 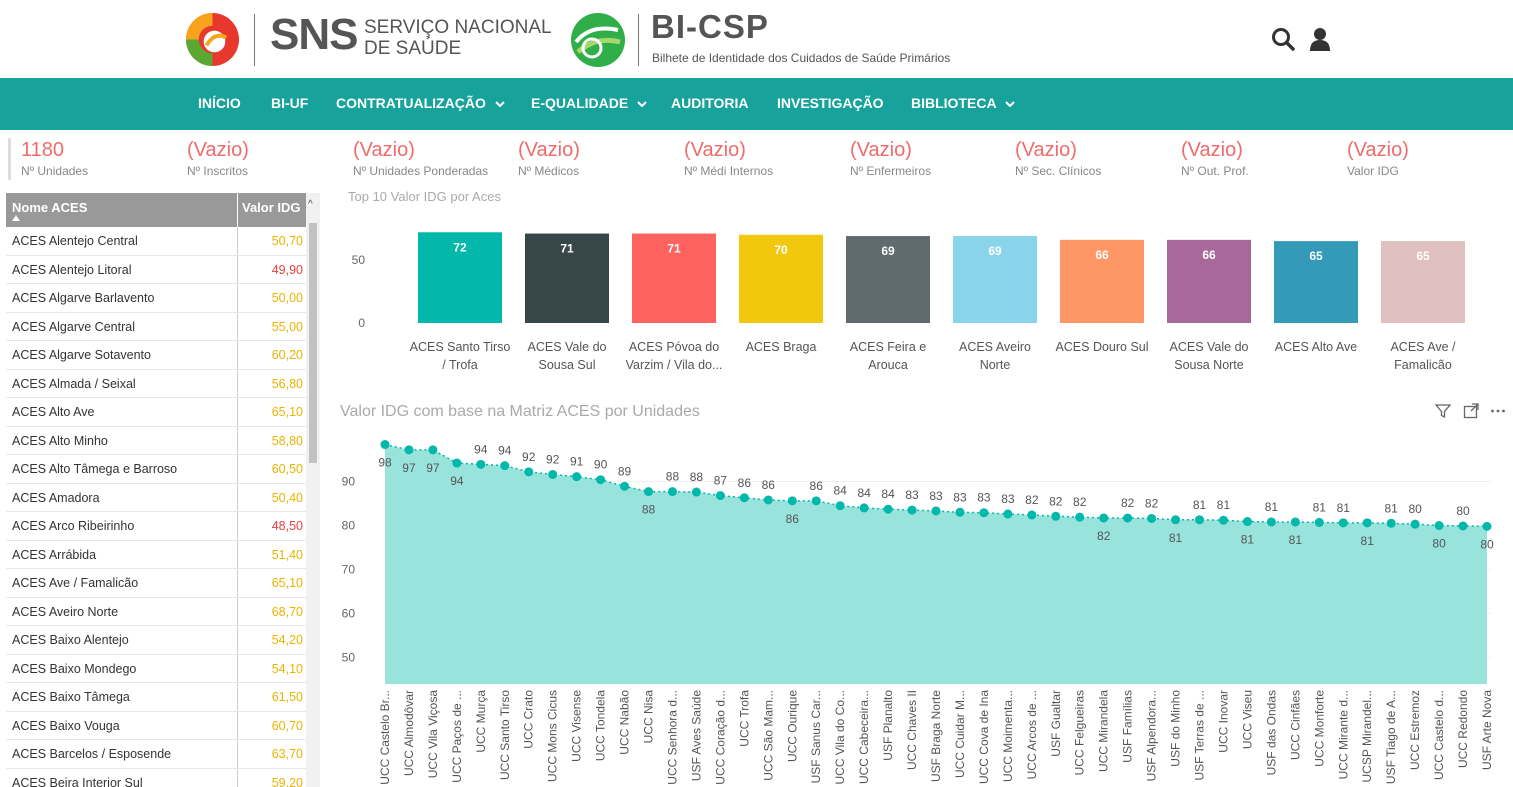 What do you see at coordinates (1283, 39) in the screenshot?
I see `search-icon` at bounding box center [1283, 39].